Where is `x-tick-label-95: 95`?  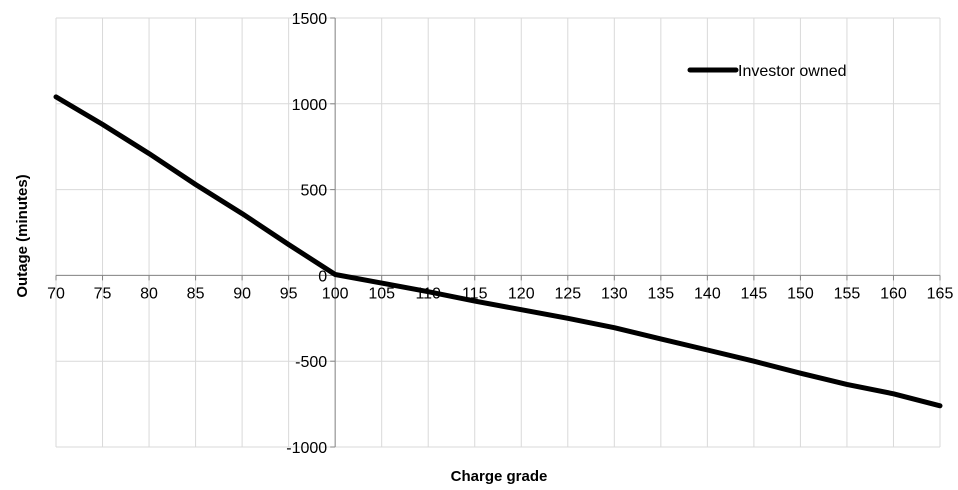
x-tick-label-95: 95 is located at coordinates (289, 293).